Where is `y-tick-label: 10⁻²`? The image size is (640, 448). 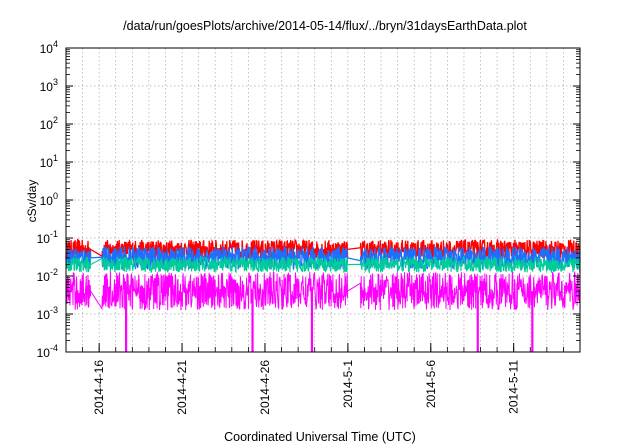 y-tick-label: 10⁻² is located at coordinates (47, 275).